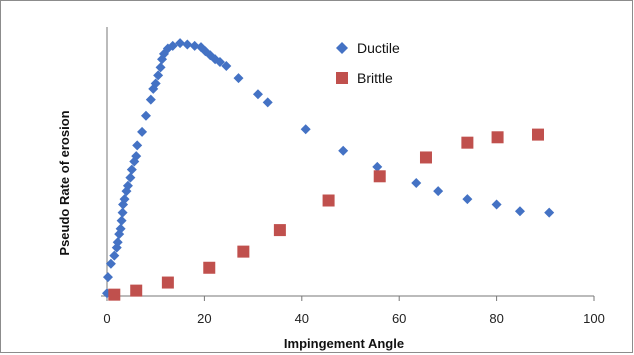  What do you see at coordinates (342, 48) in the screenshot?
I see `legend-marker-ductile` at bounding box center [342, 48].